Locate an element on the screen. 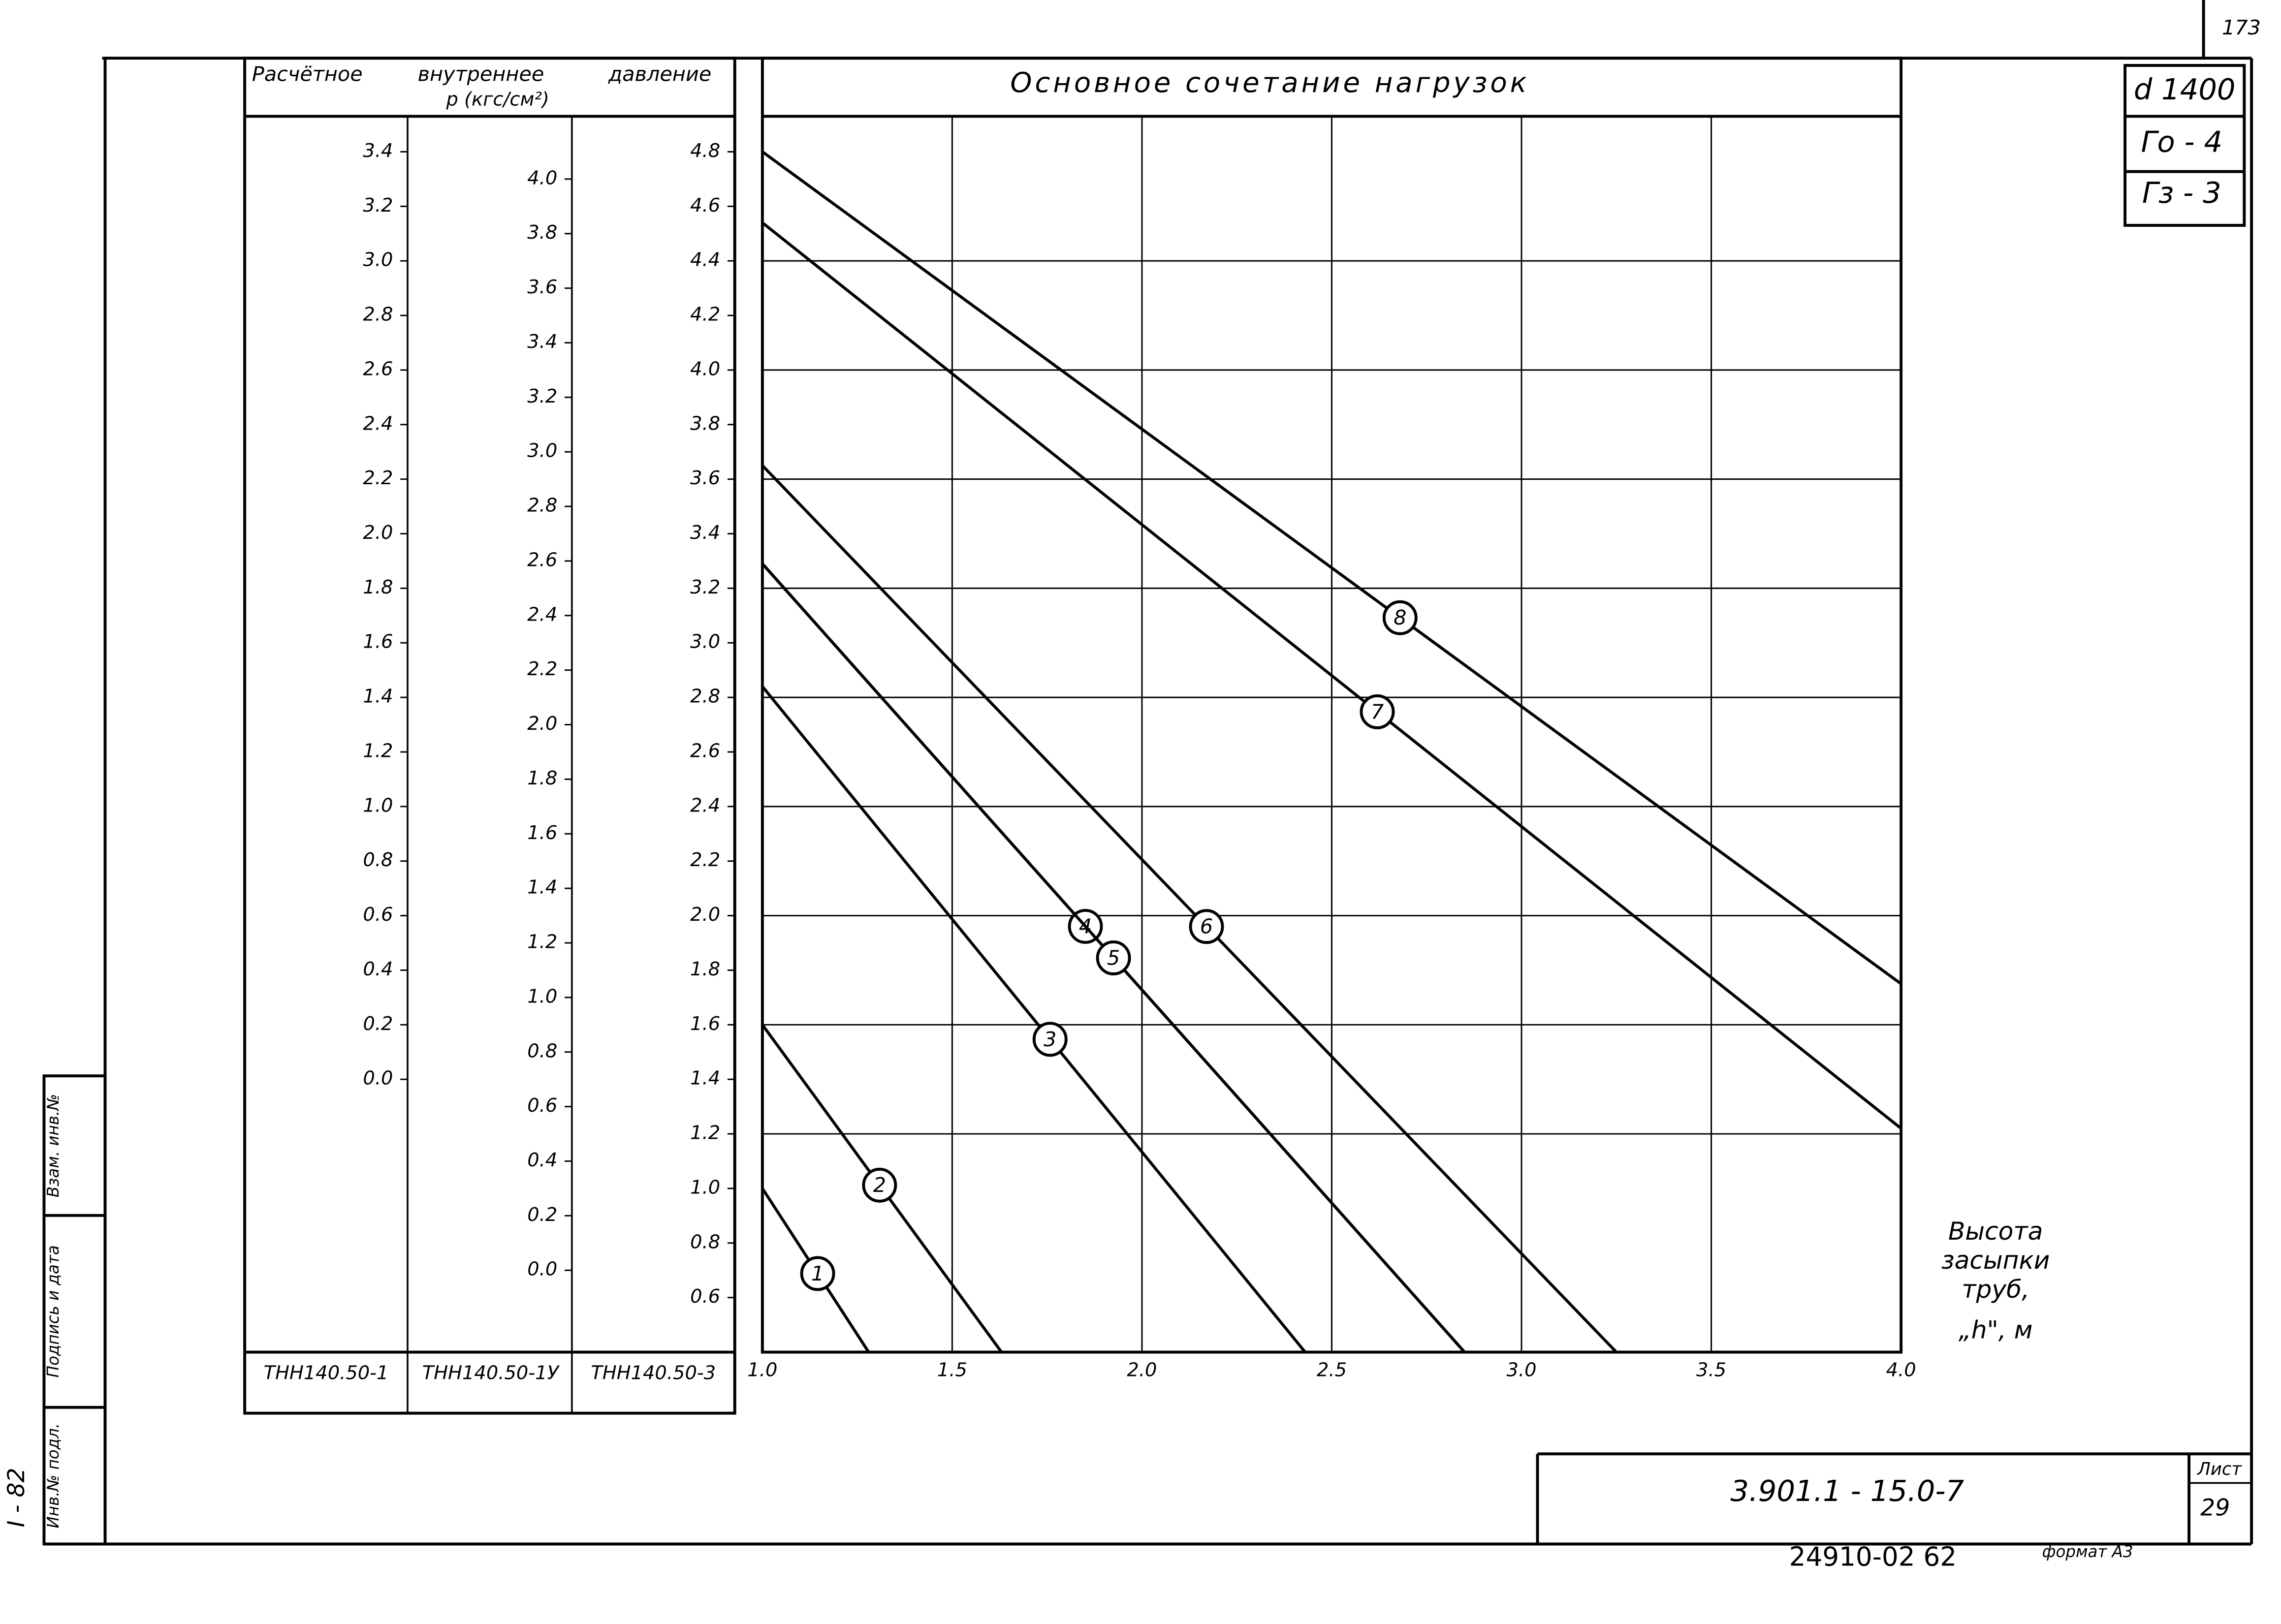  diameter: d 1400 is located at coordinates (2185, 89).